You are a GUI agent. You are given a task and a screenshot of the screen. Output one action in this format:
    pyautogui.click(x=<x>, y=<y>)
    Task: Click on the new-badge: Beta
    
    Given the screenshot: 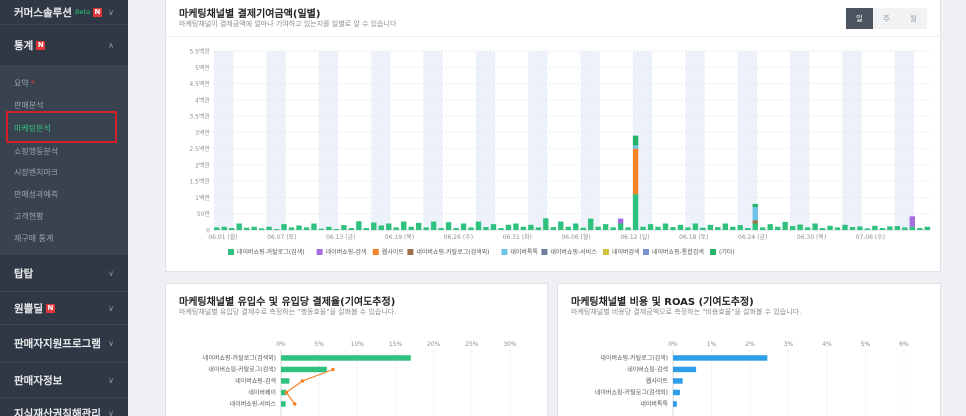 What is the action you would take?
    pyautogui.click(x=82, y=12)
    